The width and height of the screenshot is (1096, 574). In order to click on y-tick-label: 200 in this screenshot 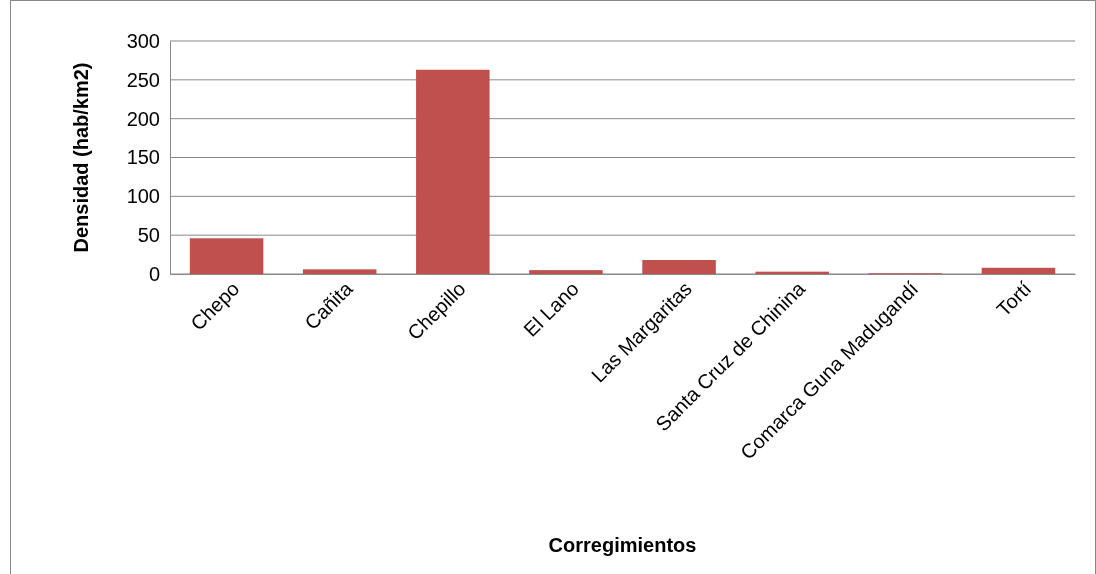, I will do `click(143, 118)`.